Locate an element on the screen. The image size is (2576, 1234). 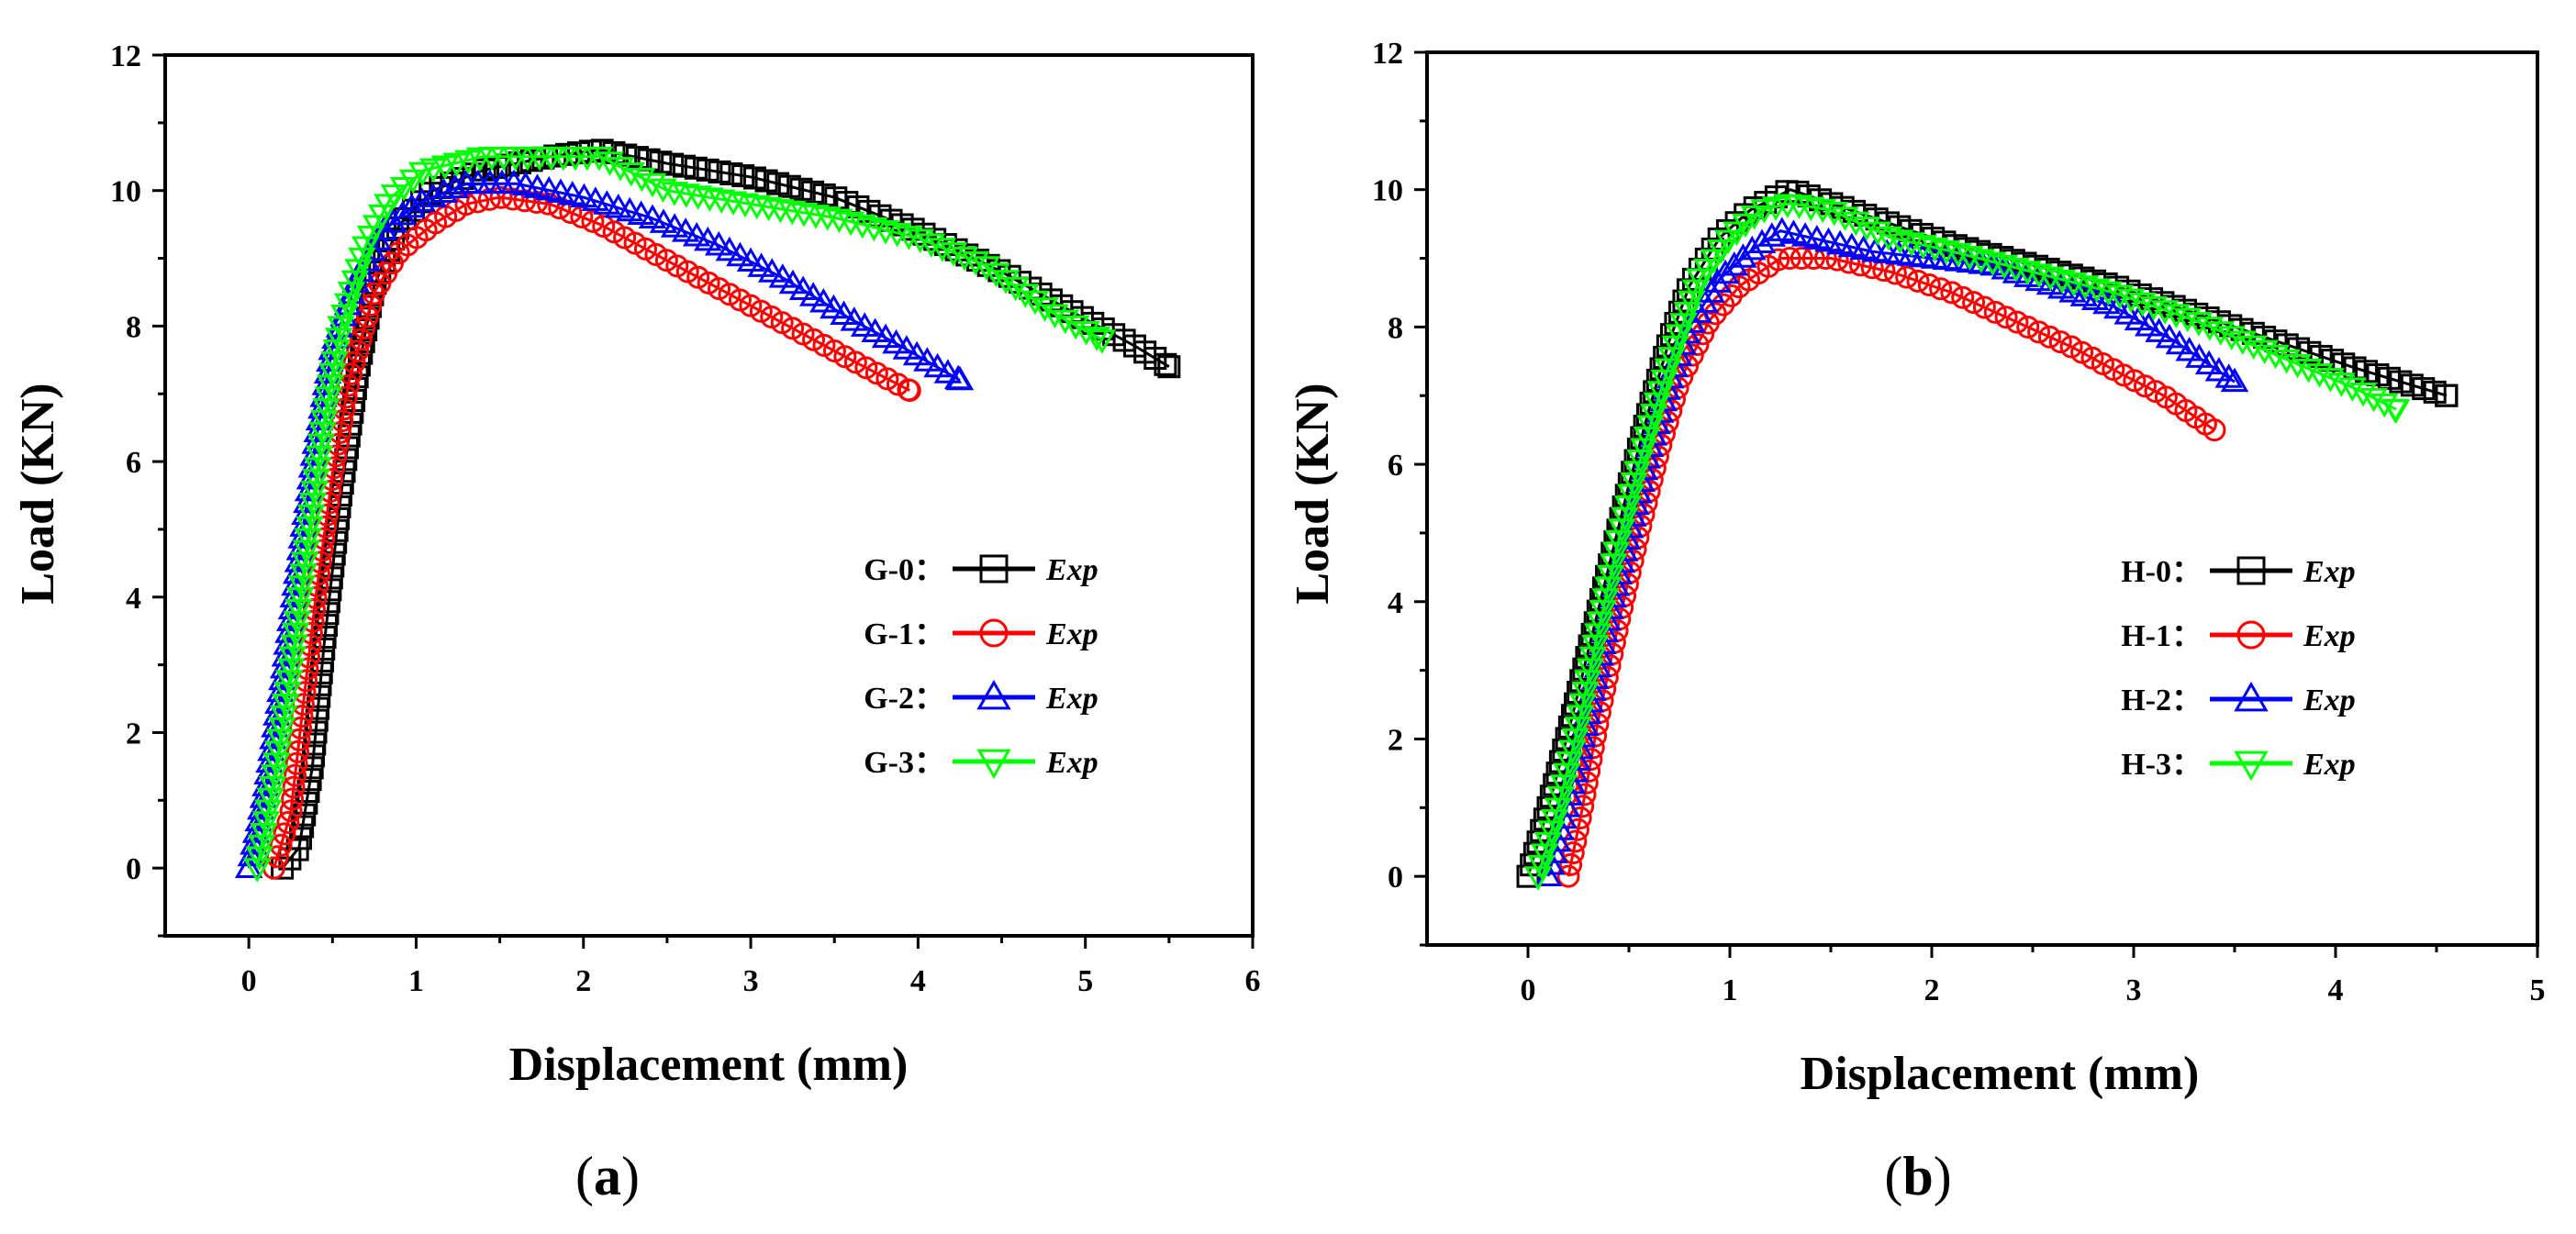
panel-caption-letter: a is located at coordinates (607, 1176).